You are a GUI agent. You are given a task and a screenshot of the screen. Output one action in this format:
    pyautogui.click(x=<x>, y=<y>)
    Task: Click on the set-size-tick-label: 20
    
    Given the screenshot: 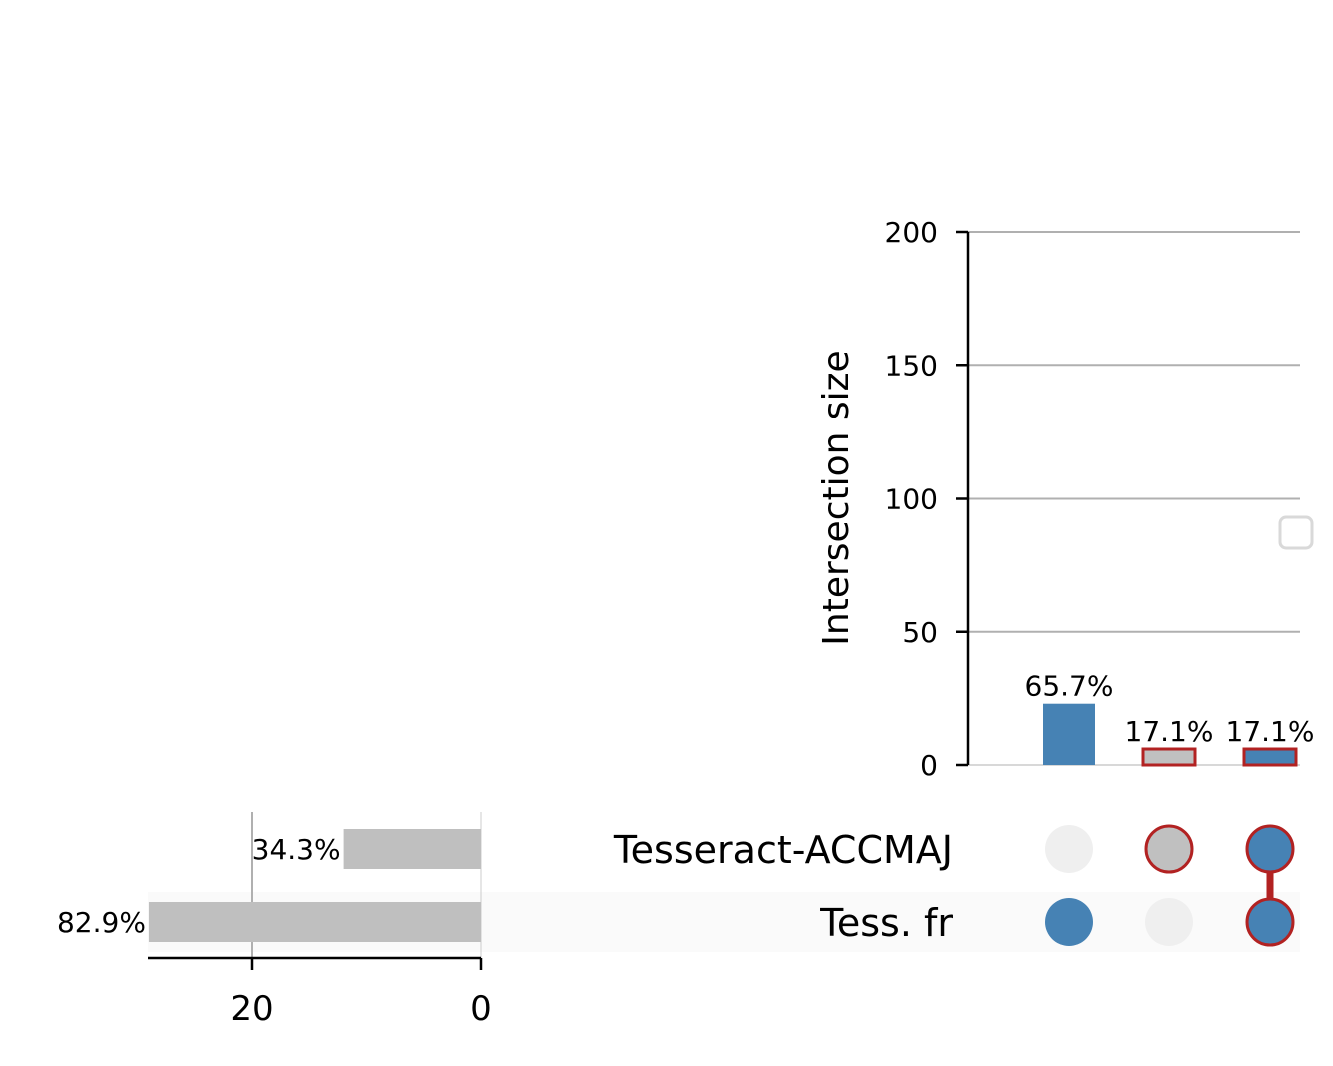 What is the action you would take?
    pyautogui.click(x=251, y=1009)
    